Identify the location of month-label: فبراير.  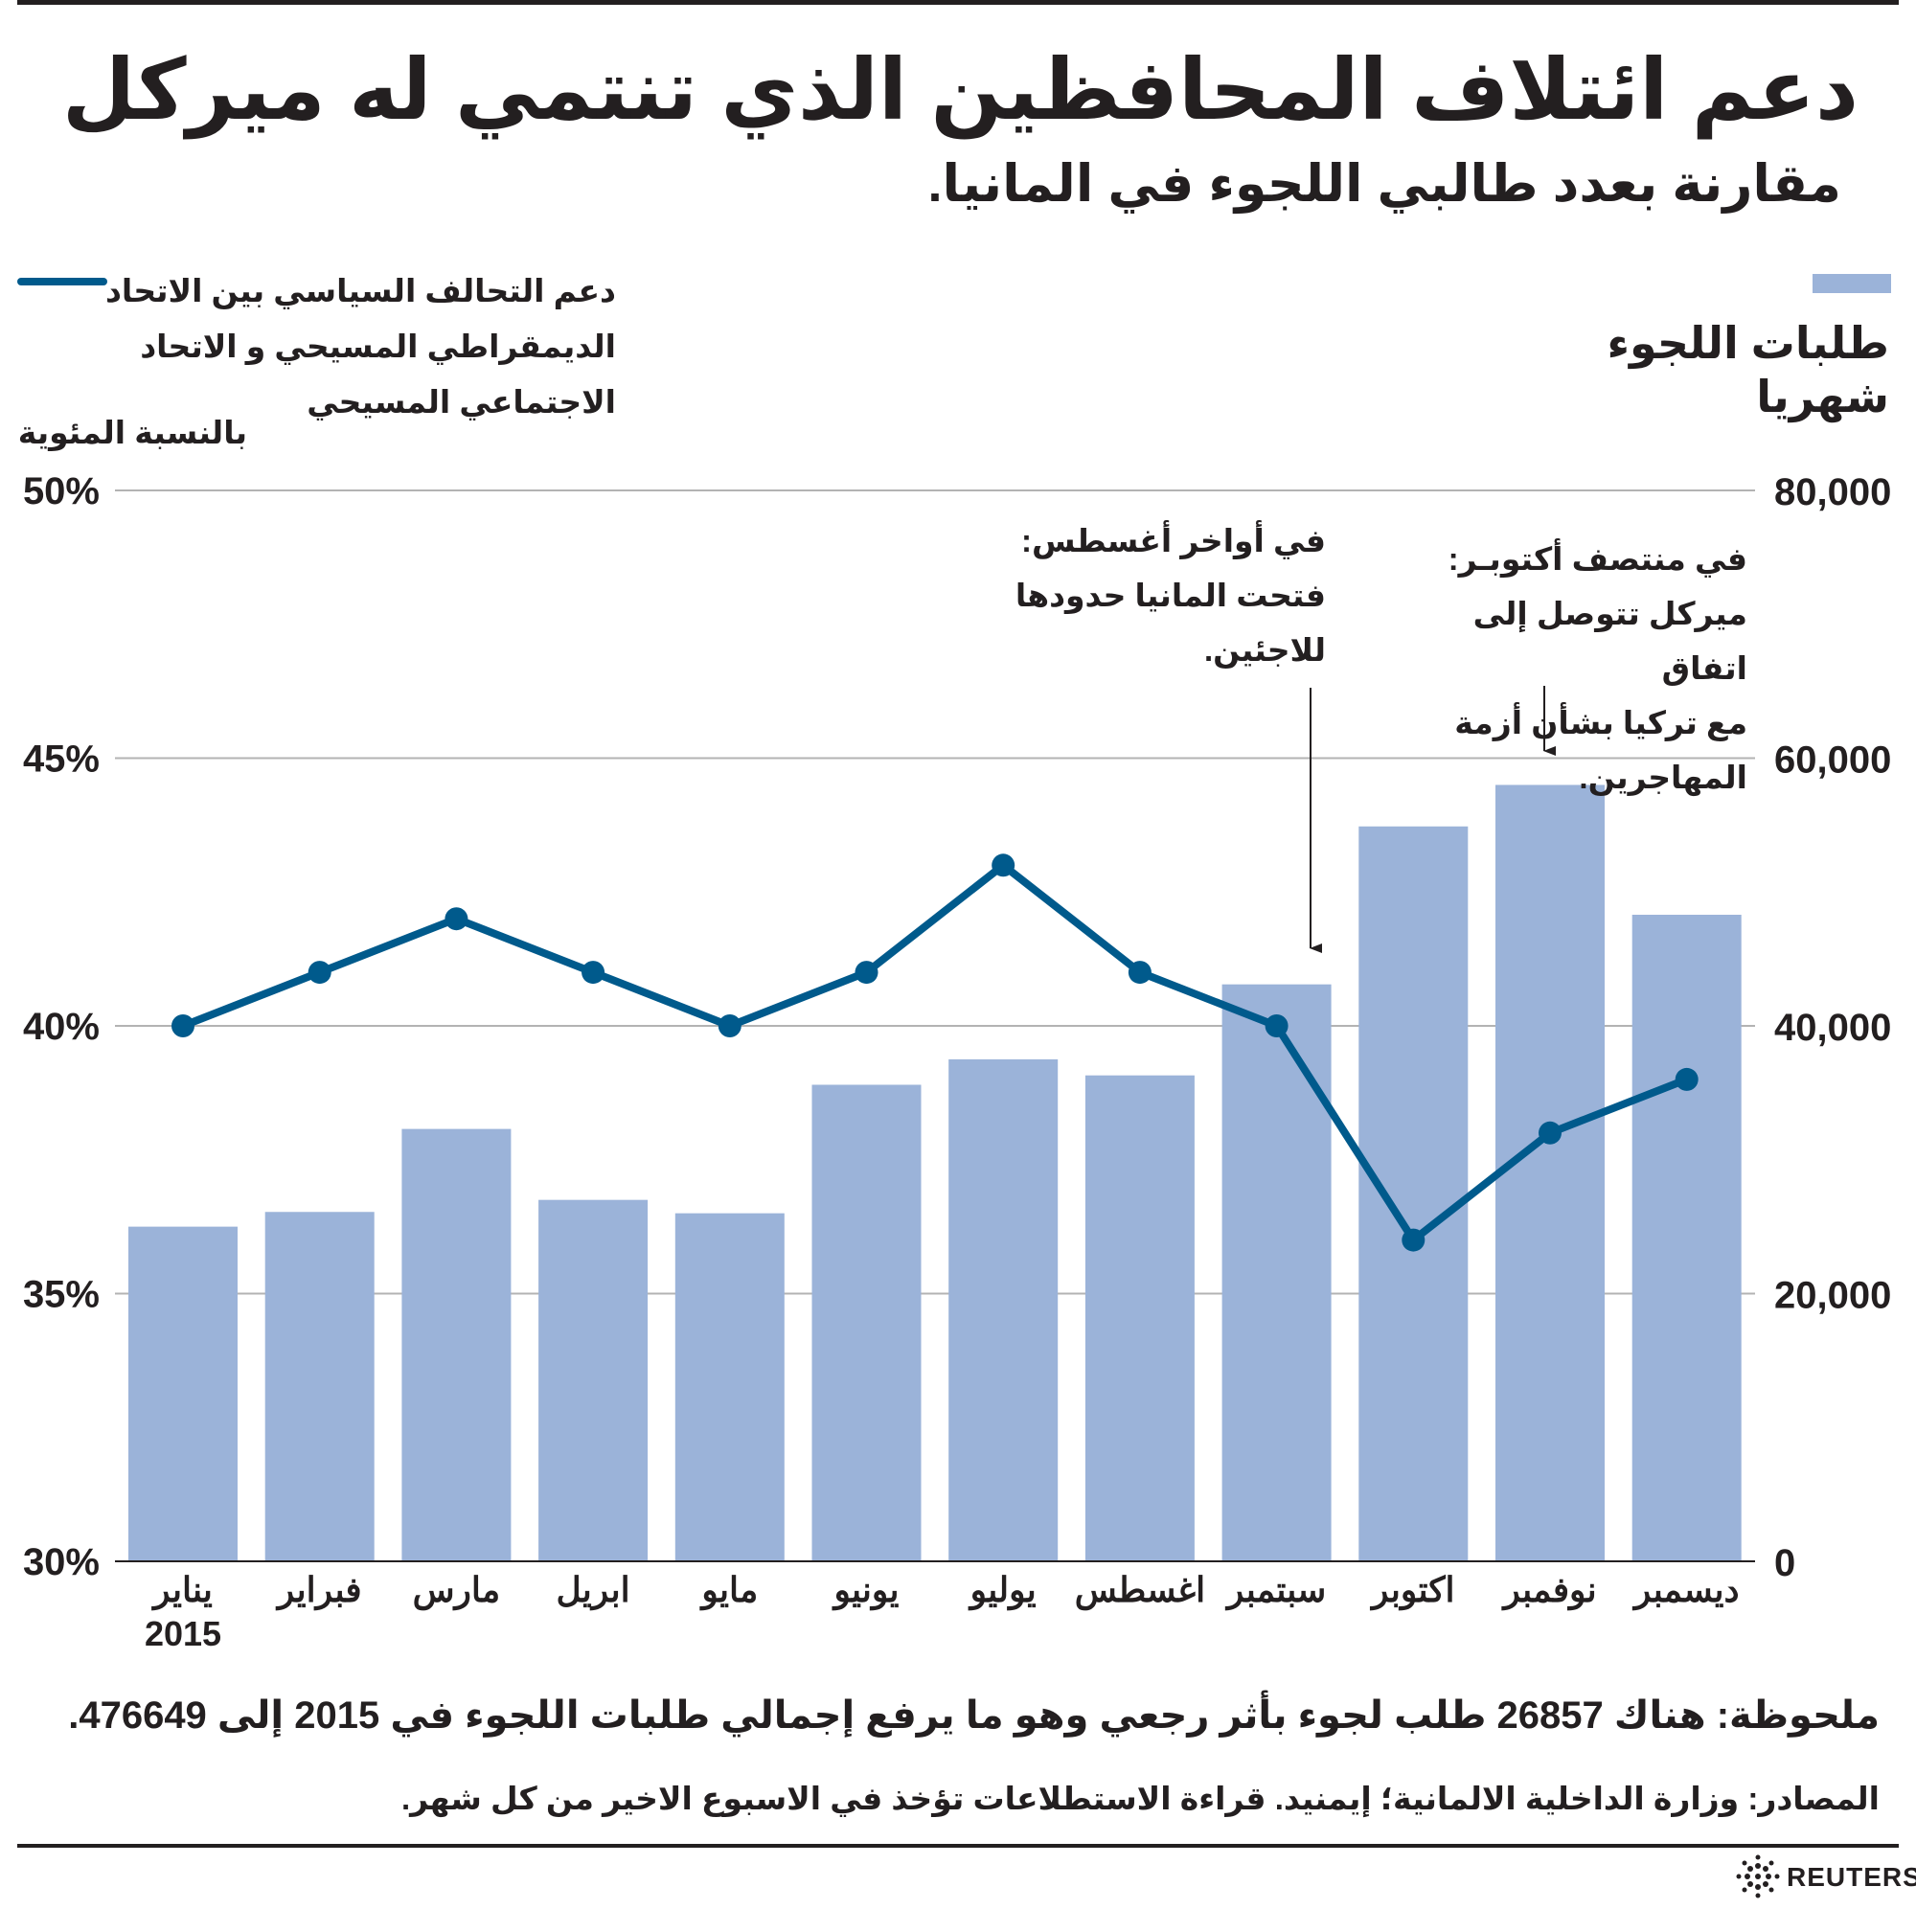
(318, 1590).